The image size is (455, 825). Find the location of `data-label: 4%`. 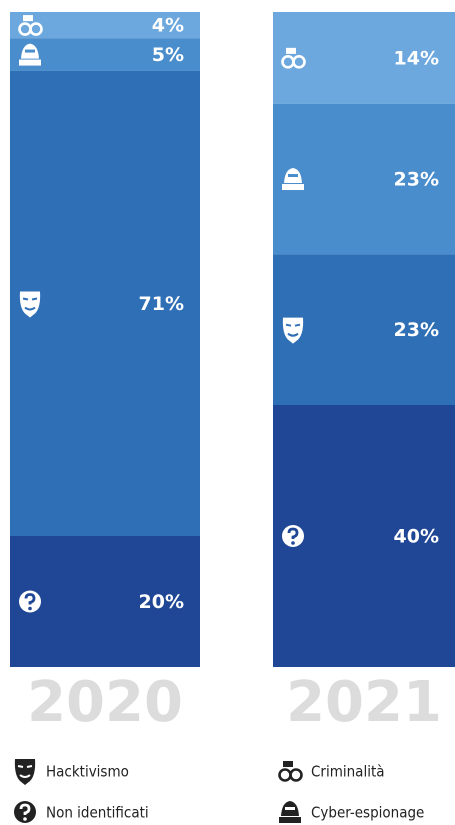

data-label: 4% is located at coordinates (168, 26).